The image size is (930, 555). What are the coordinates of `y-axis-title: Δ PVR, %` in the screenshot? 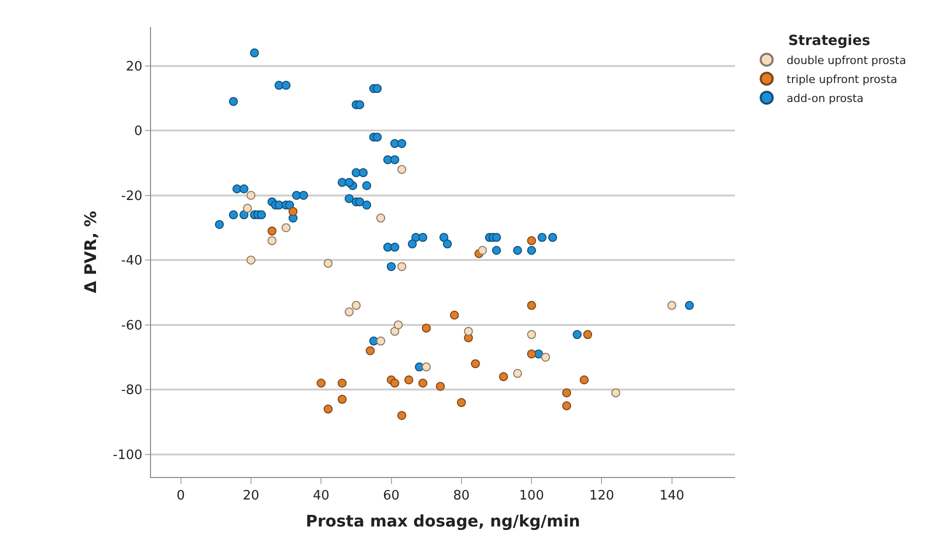 It's located at (90, 252).